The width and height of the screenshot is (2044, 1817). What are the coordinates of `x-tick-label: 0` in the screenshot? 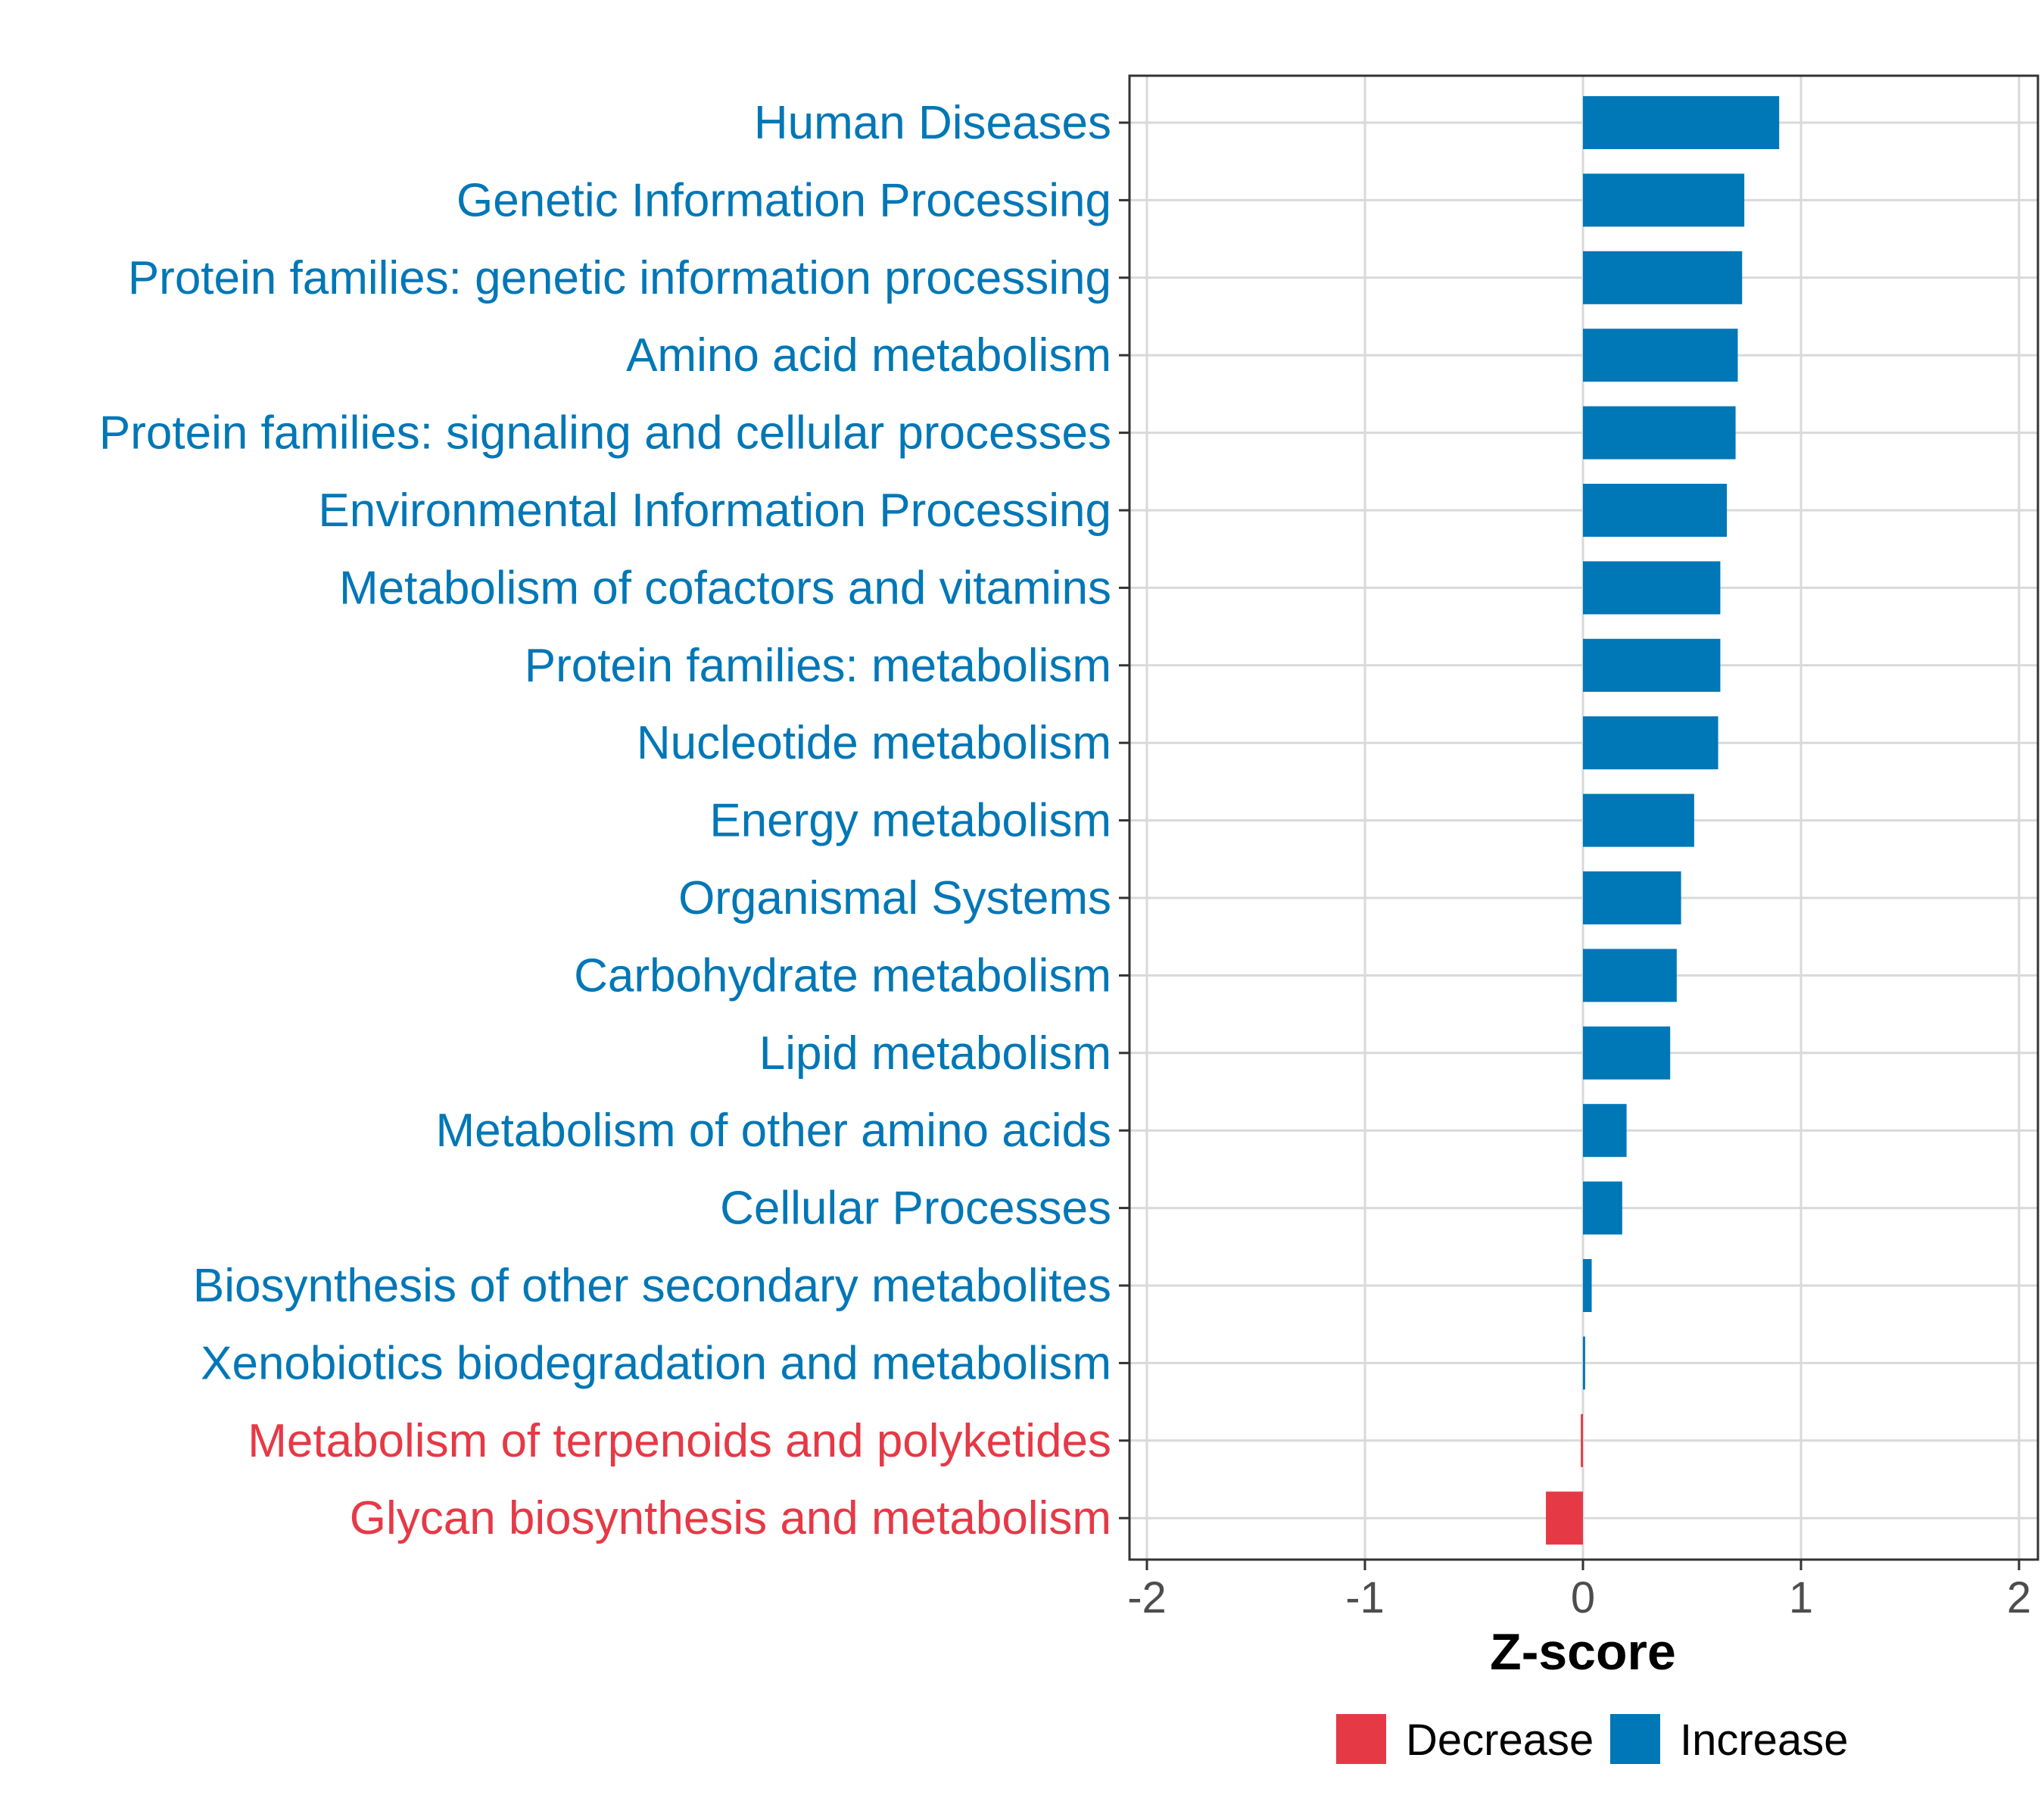 It's located at (1583, 1597).